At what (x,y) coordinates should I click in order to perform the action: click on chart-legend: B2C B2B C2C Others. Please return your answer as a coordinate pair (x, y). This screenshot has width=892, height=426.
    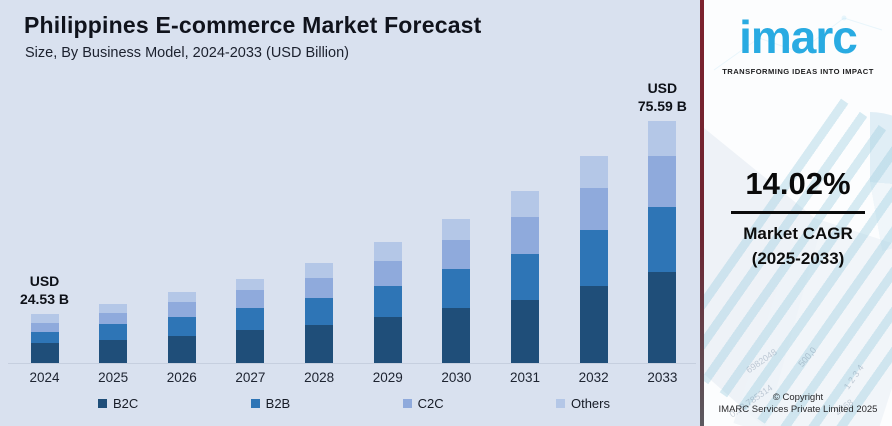
    Looking at the image, I should click on (354, 403).